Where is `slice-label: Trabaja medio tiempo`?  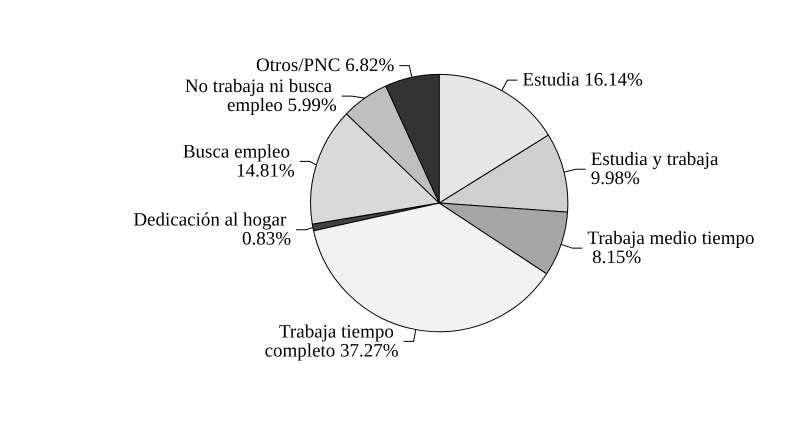
slice-label: Trabaja medio tiempo is located at coordinates (671, 239).